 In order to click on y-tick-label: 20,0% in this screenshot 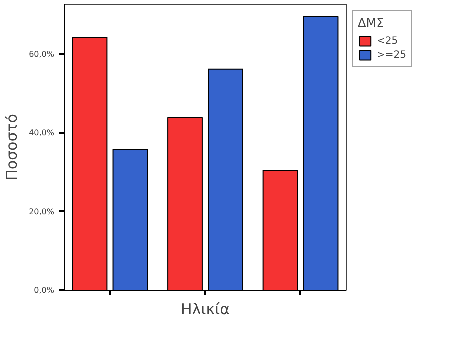, I will do `click(42, 211)`.